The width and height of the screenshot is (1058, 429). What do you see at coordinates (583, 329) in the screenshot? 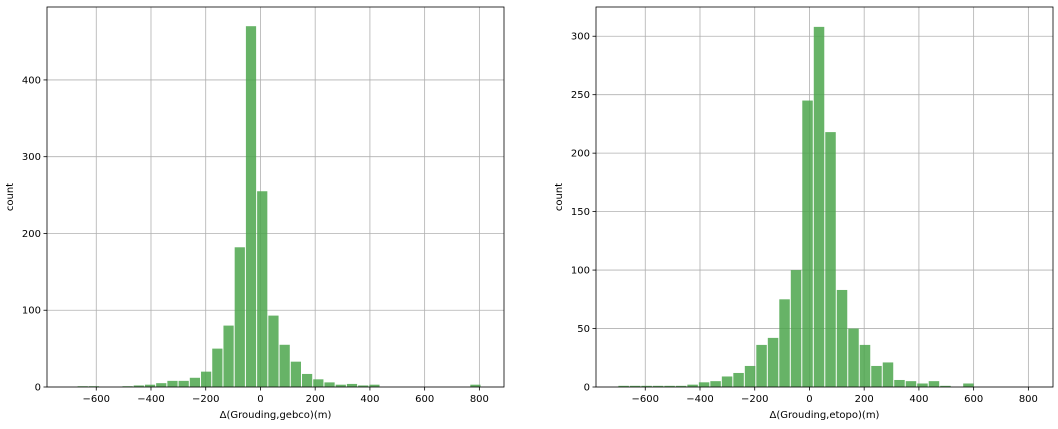
I see `y-tick-label: 50` at bounding box center [583, 329].